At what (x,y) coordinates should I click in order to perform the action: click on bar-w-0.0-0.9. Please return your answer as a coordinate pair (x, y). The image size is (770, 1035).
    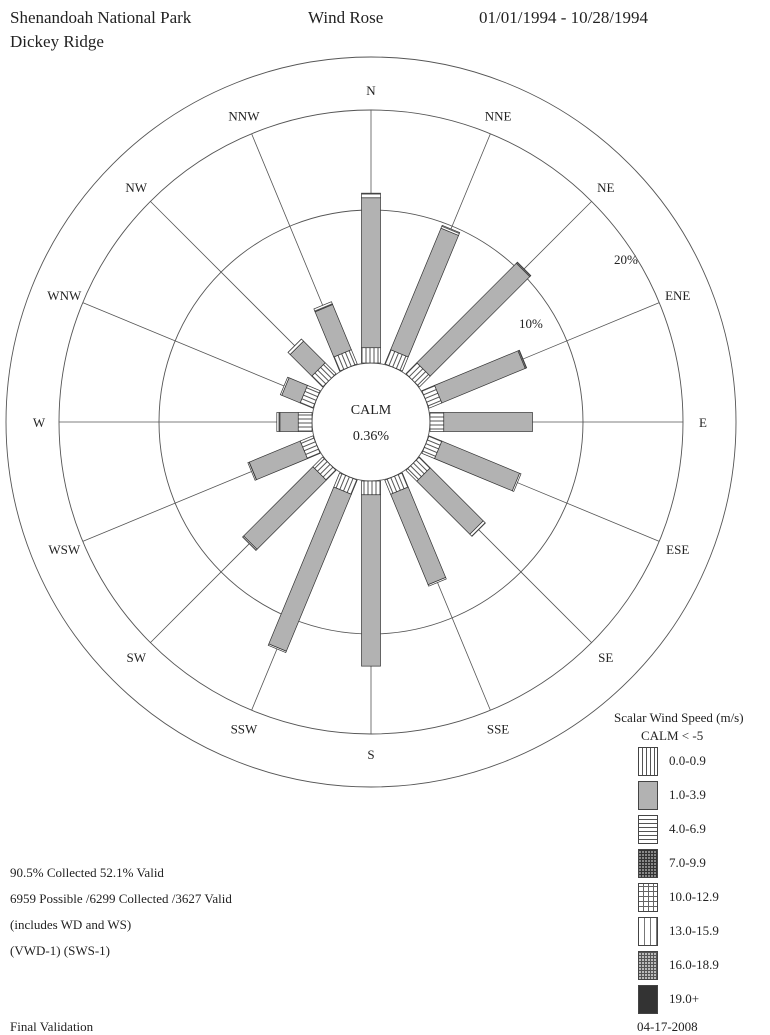
    Looking at the image, I should click on (305, 422).